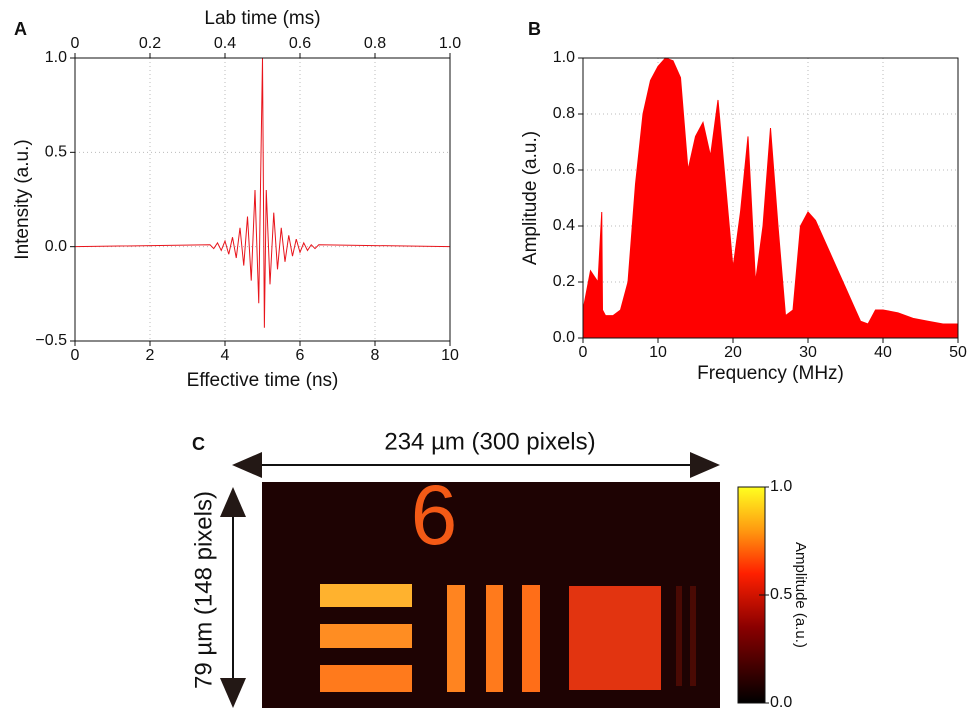 The width and height of the screenshot is (972, 709). I want to click on y-tick-label: 0.8, so click(564, 113).